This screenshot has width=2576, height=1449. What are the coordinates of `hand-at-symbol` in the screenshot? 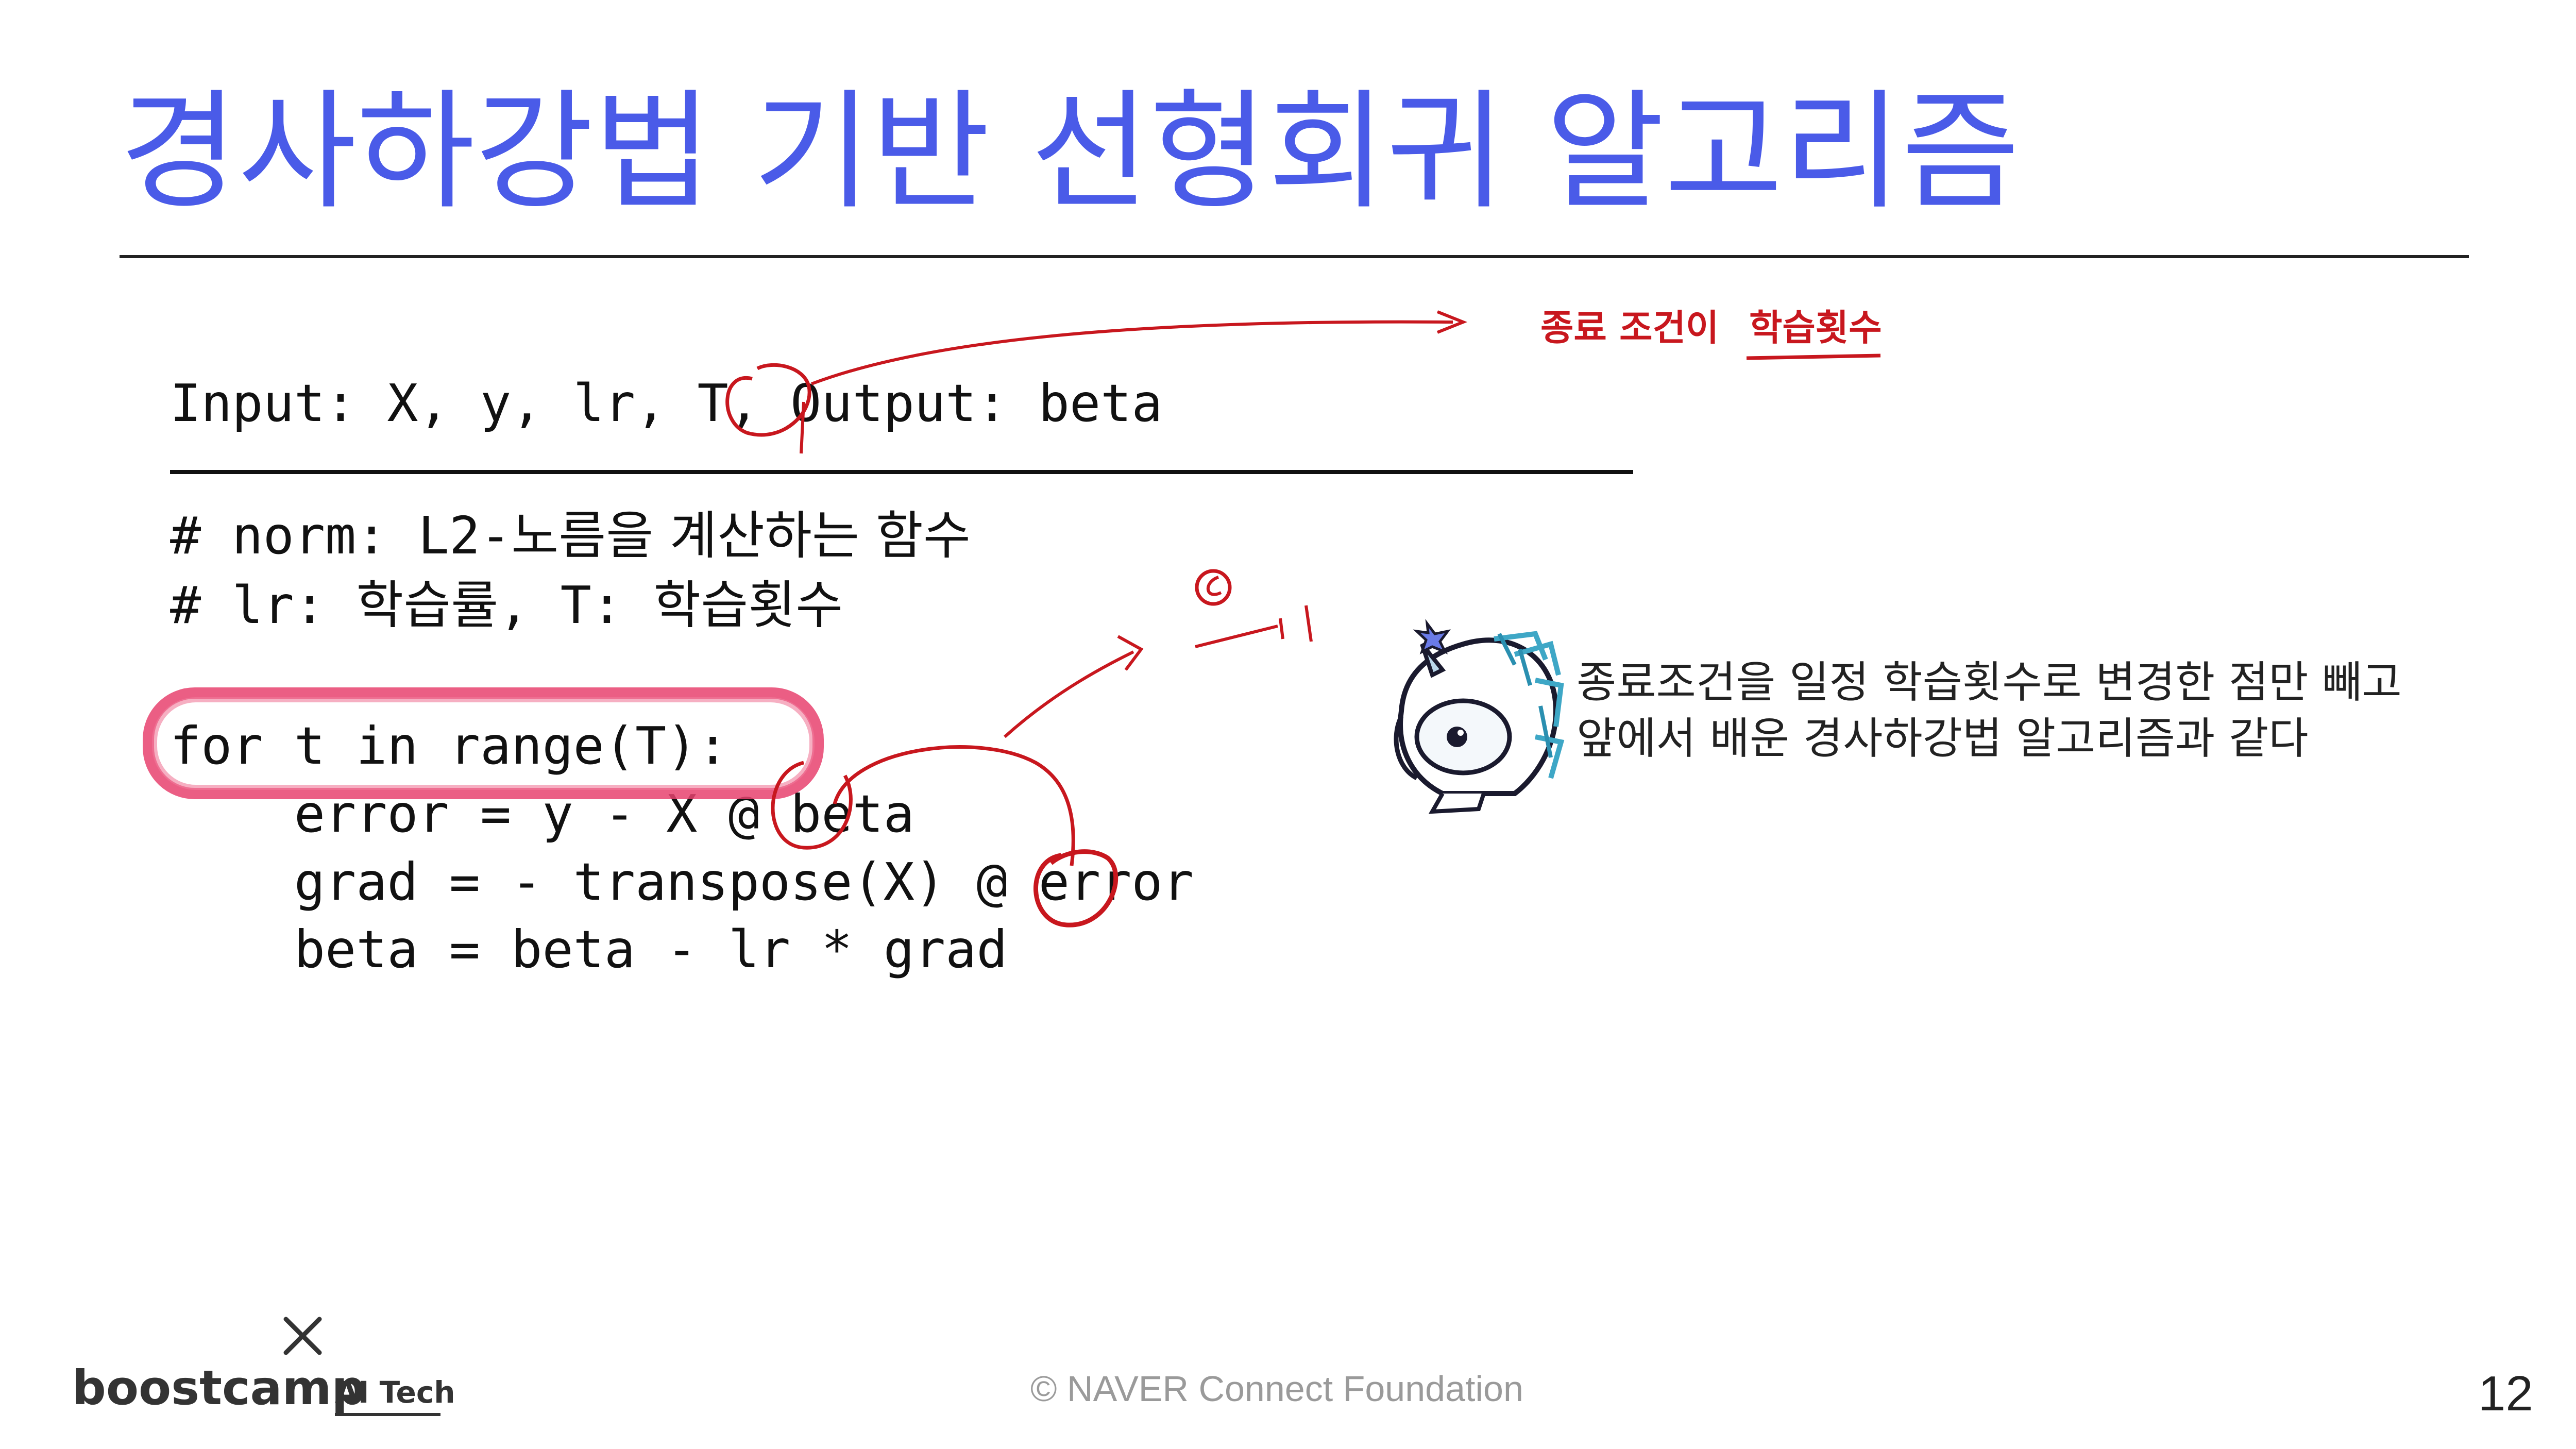 It's located at (1214, 587).